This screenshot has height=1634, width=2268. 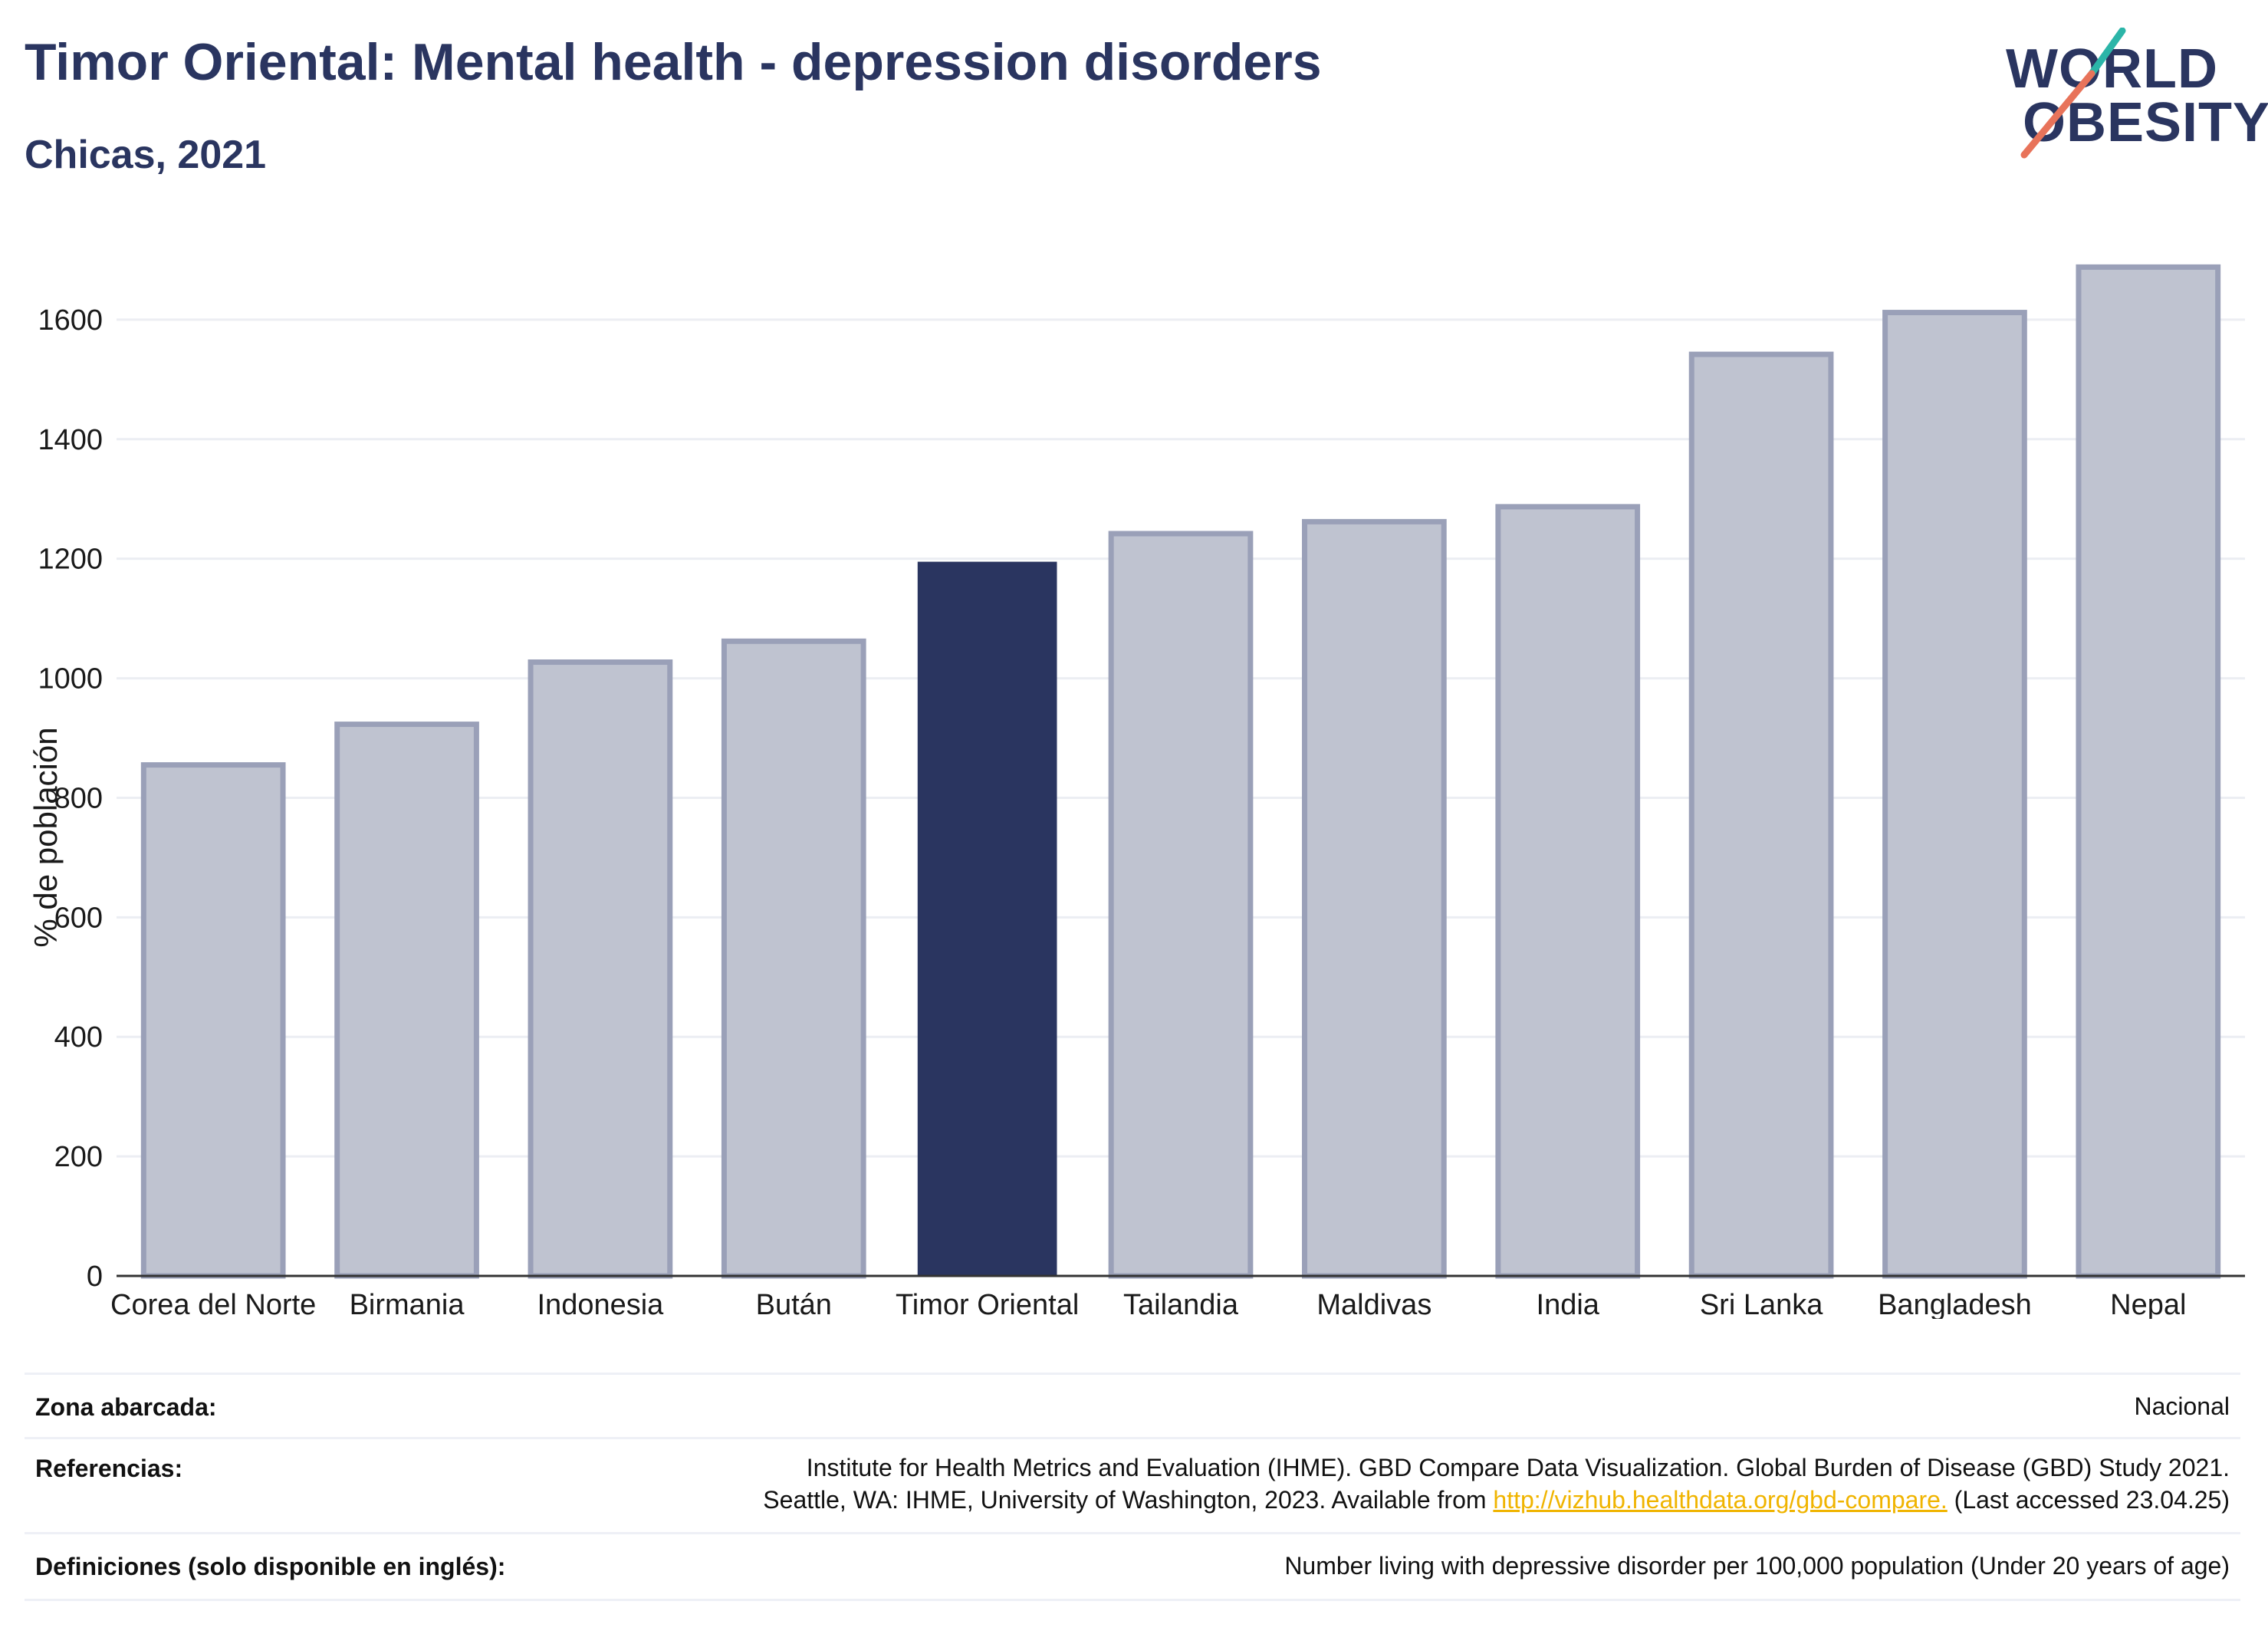 What do you see at coordinates (70, 679) in the screenshot?
I see `y-tick-label: 1000` at bounding box center [70, 679].